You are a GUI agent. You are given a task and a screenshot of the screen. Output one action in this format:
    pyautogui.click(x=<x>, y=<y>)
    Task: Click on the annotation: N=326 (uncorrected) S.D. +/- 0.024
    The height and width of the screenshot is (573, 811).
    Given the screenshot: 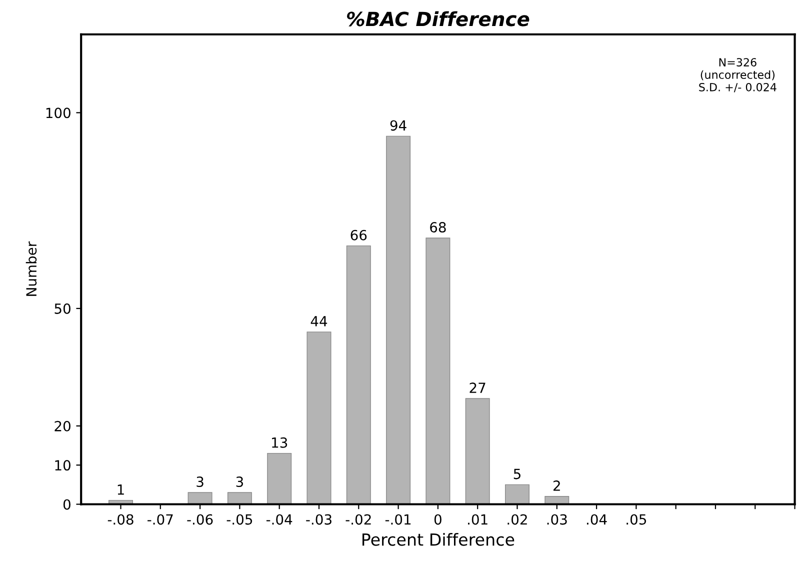 What is the action you would take?
    pyautogui.click(x=737, y=75)
    